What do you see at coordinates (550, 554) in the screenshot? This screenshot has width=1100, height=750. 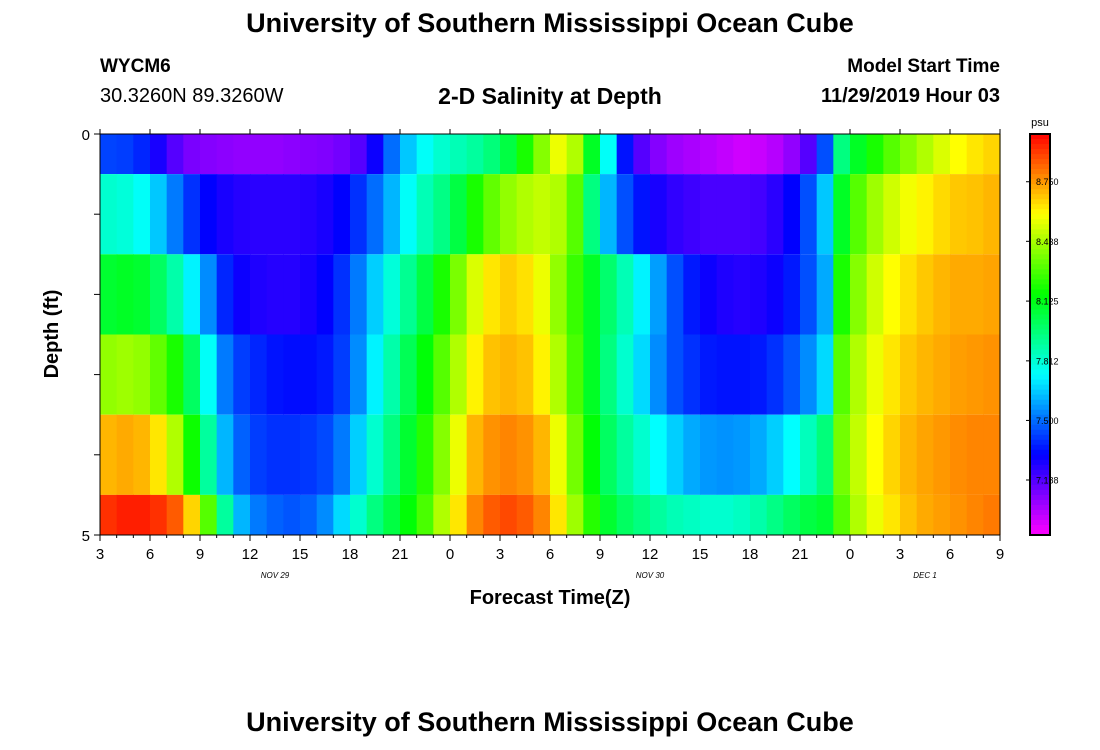 I see `x-tick-label: 6` at bounding box center [550, 554].